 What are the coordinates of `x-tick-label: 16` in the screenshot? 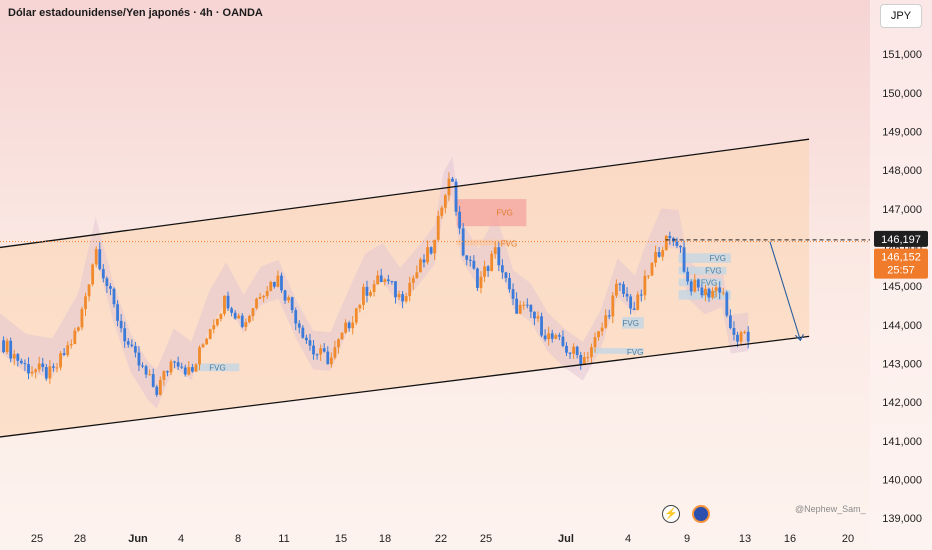 It's located at (790, 539).